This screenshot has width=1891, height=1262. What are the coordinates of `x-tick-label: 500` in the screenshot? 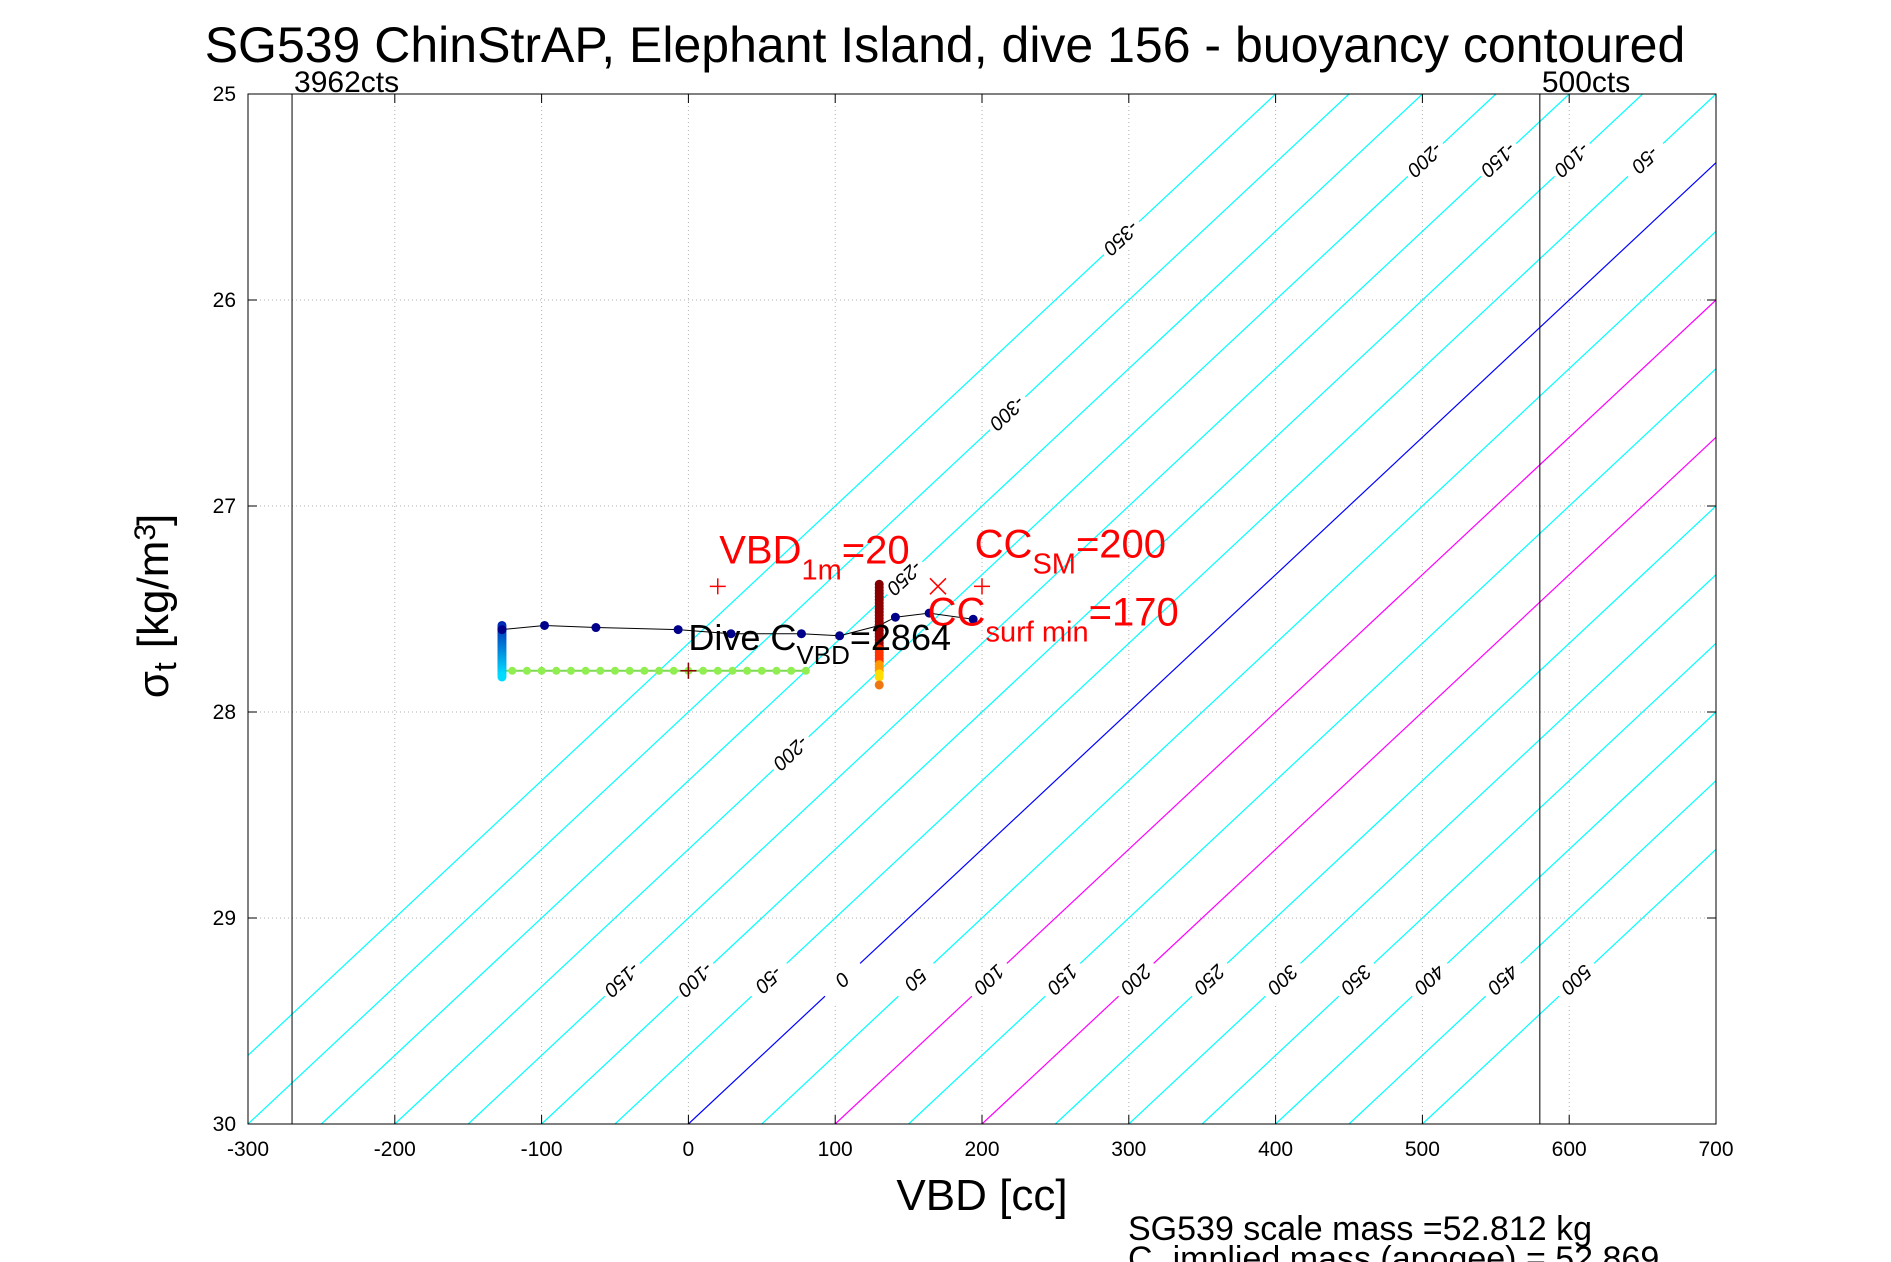 It's located at (1422, 1149).